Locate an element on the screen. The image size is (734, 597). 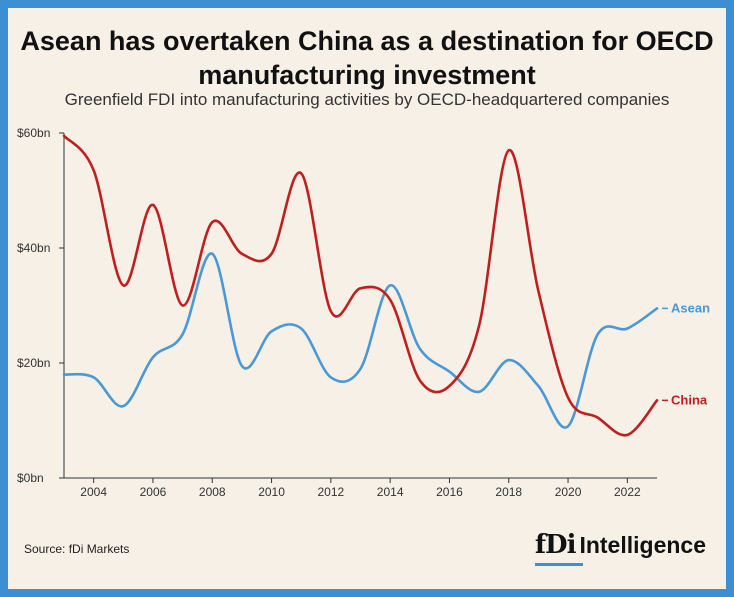
x-tick-label: 2022 is located at coordinates (627, 492).